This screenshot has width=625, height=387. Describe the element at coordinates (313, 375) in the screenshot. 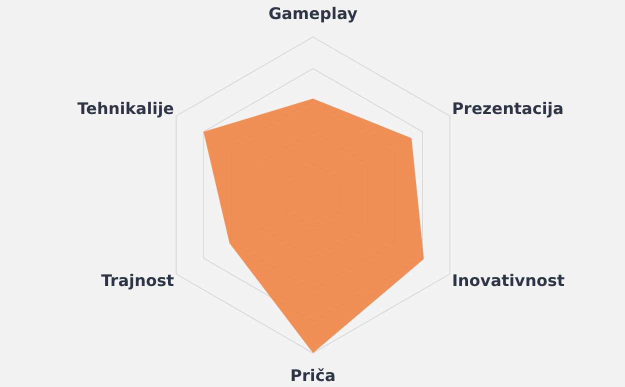

I see `spoke-label: Priča` at that location.